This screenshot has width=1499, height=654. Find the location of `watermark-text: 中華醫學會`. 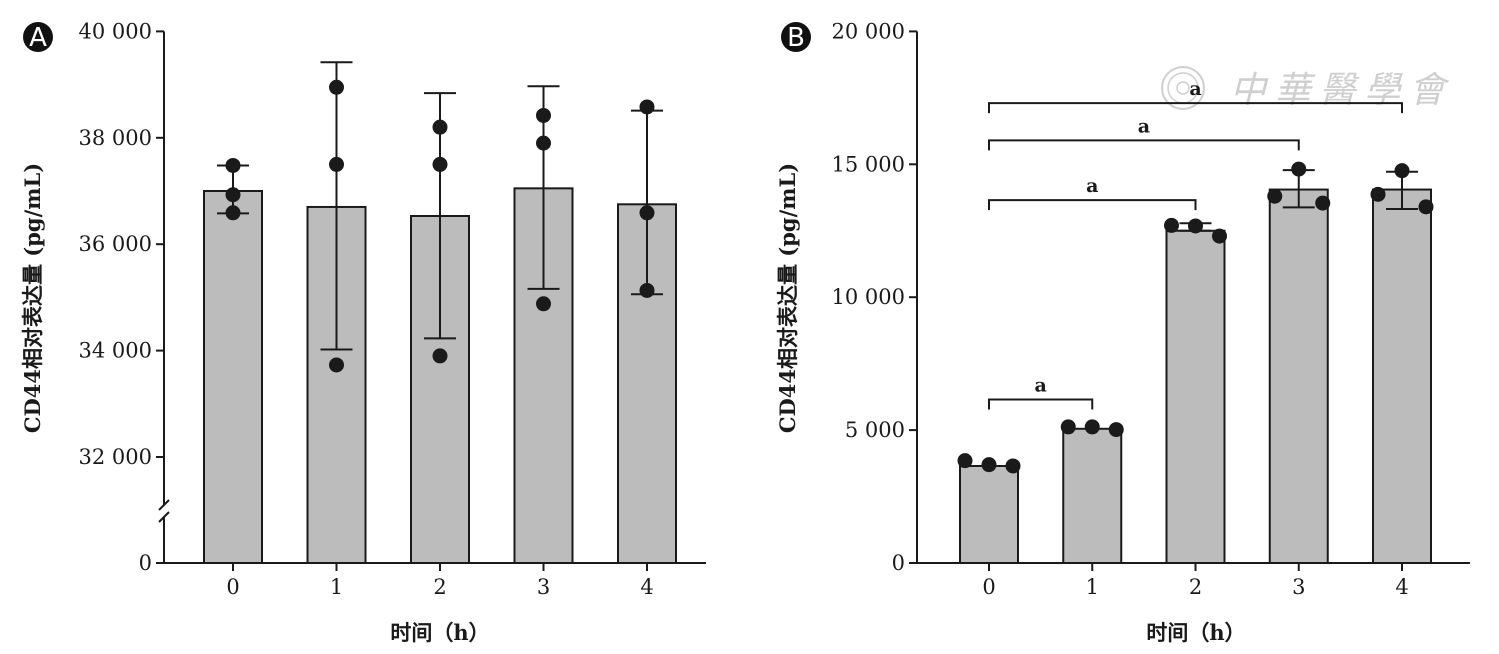

watermark-text: 中華醫學會 is located at coordinates (1340, 90).